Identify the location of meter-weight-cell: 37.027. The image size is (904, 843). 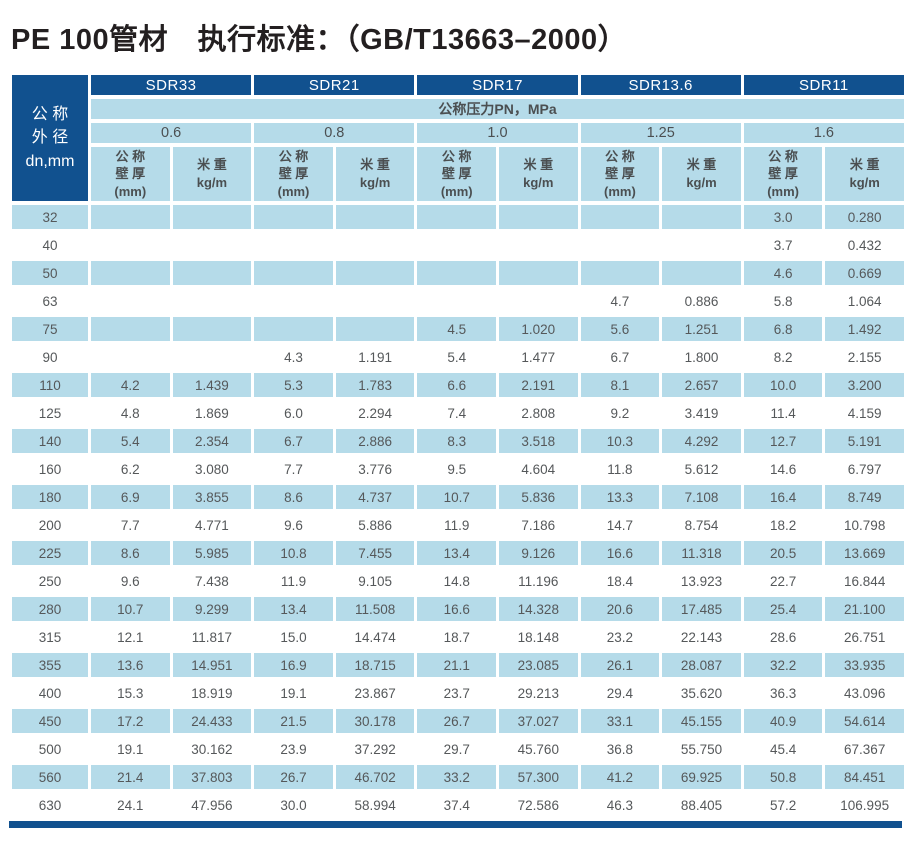
(538, 721).